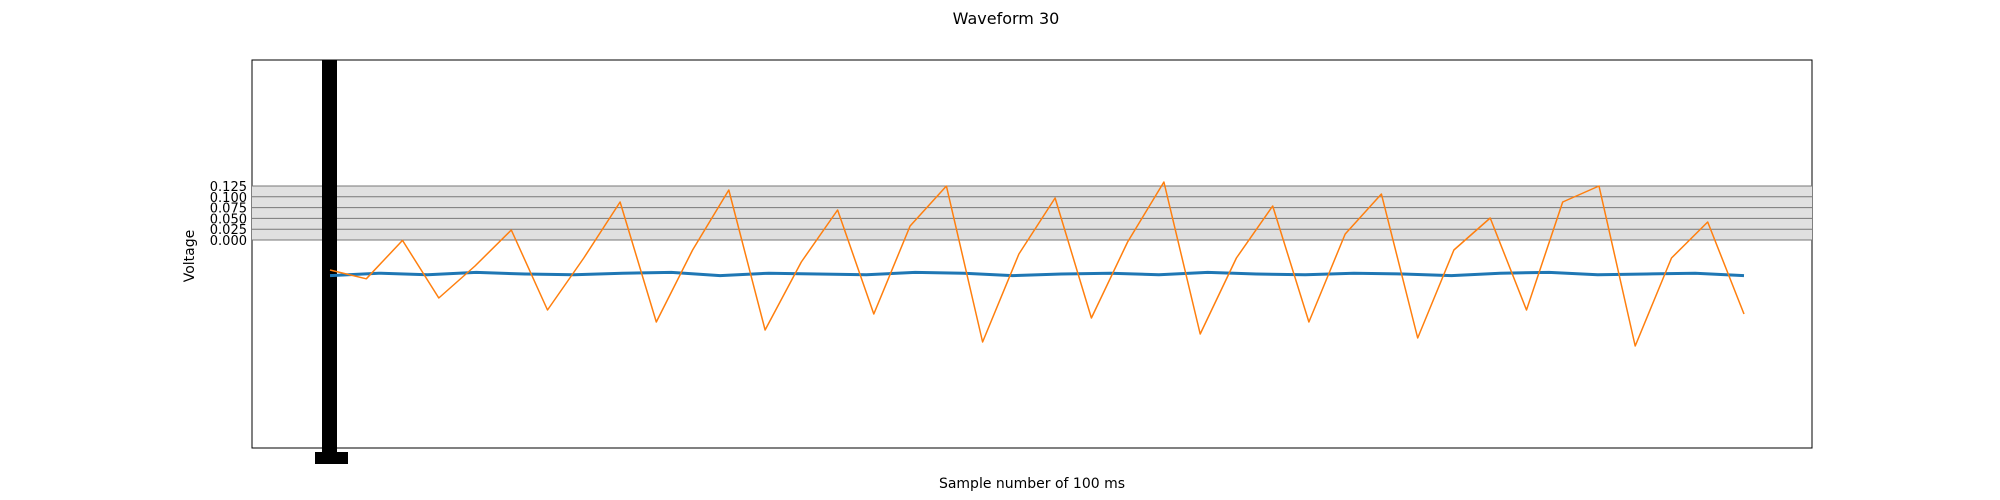  Describe the element at coordinates (228, 241) in the screenshot. I see `y-tick-label: 0.000` at that location.